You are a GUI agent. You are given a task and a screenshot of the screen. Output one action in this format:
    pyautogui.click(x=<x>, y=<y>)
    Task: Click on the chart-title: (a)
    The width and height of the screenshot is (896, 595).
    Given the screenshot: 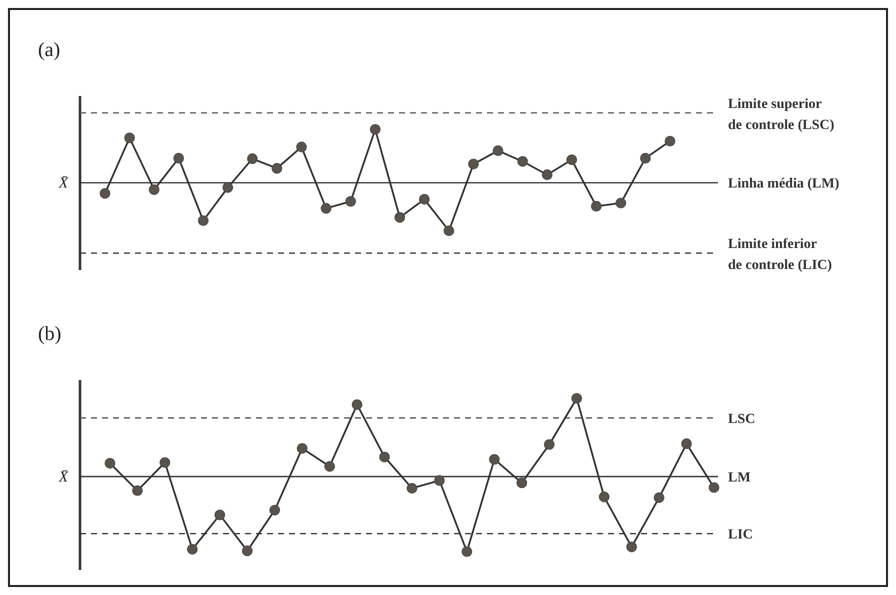 What is the action you would take?
    pyautogui.click(x=49, y=50)
    